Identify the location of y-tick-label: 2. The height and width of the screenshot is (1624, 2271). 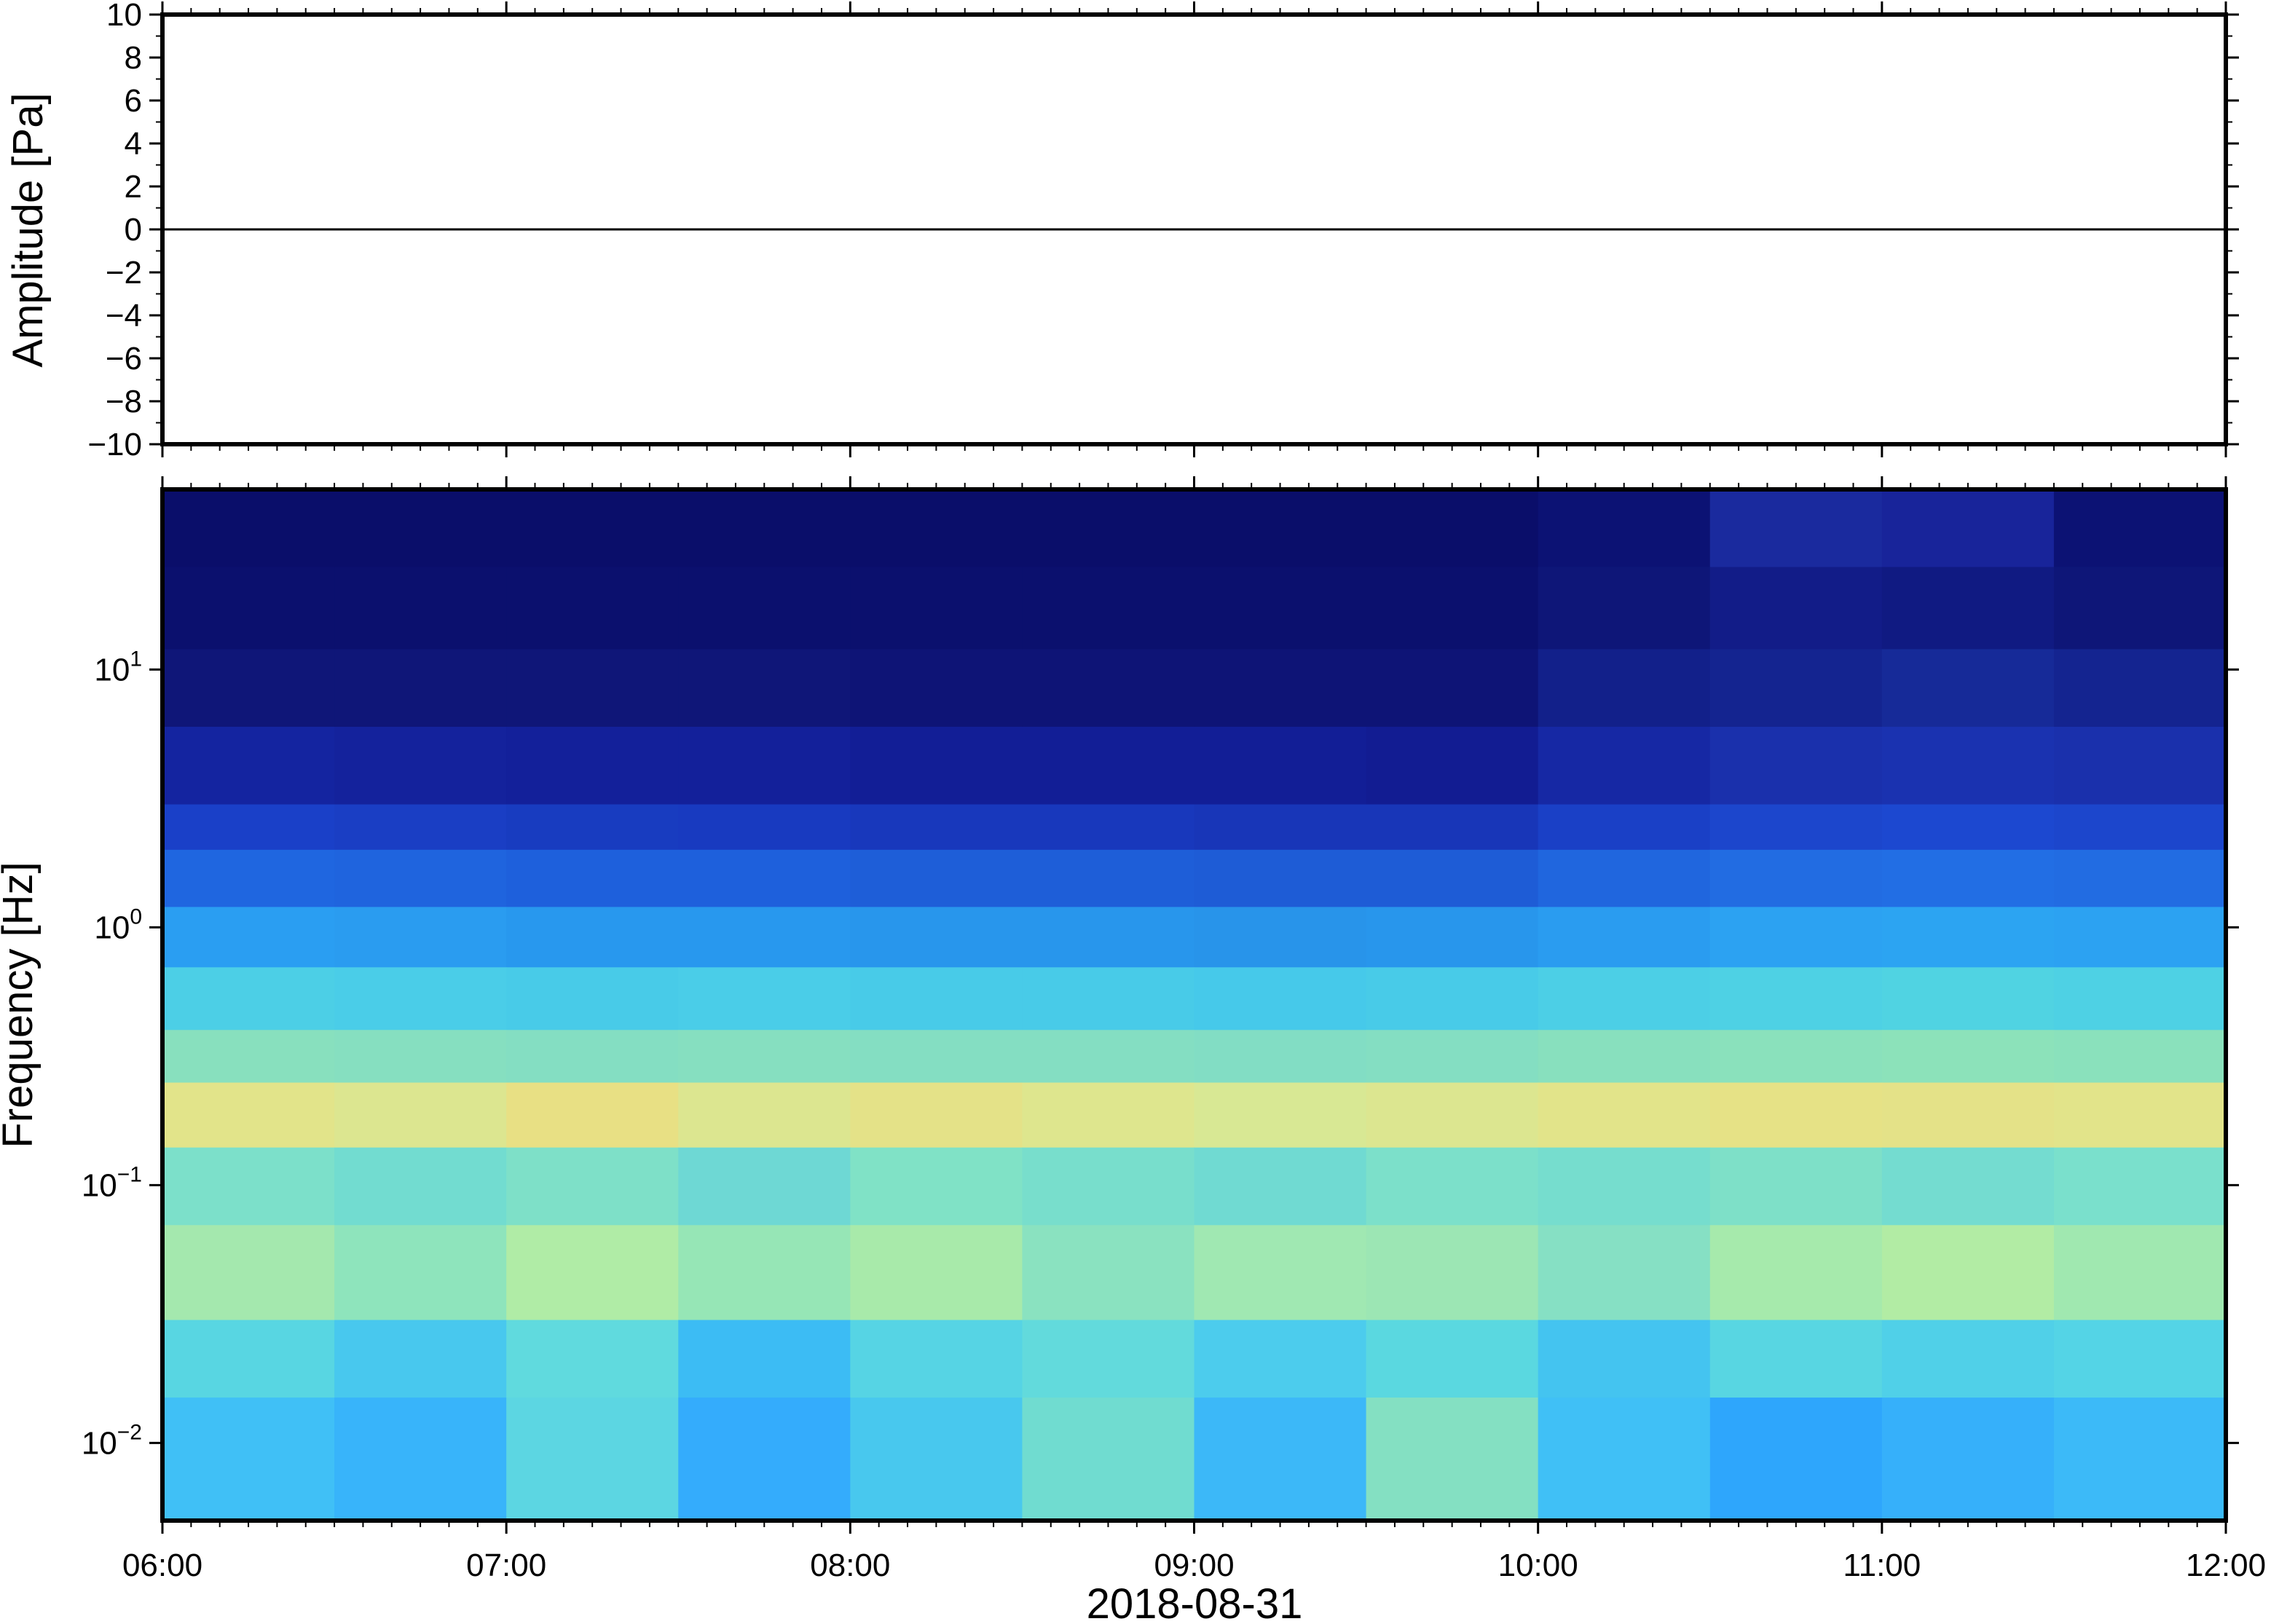
(133, 187).